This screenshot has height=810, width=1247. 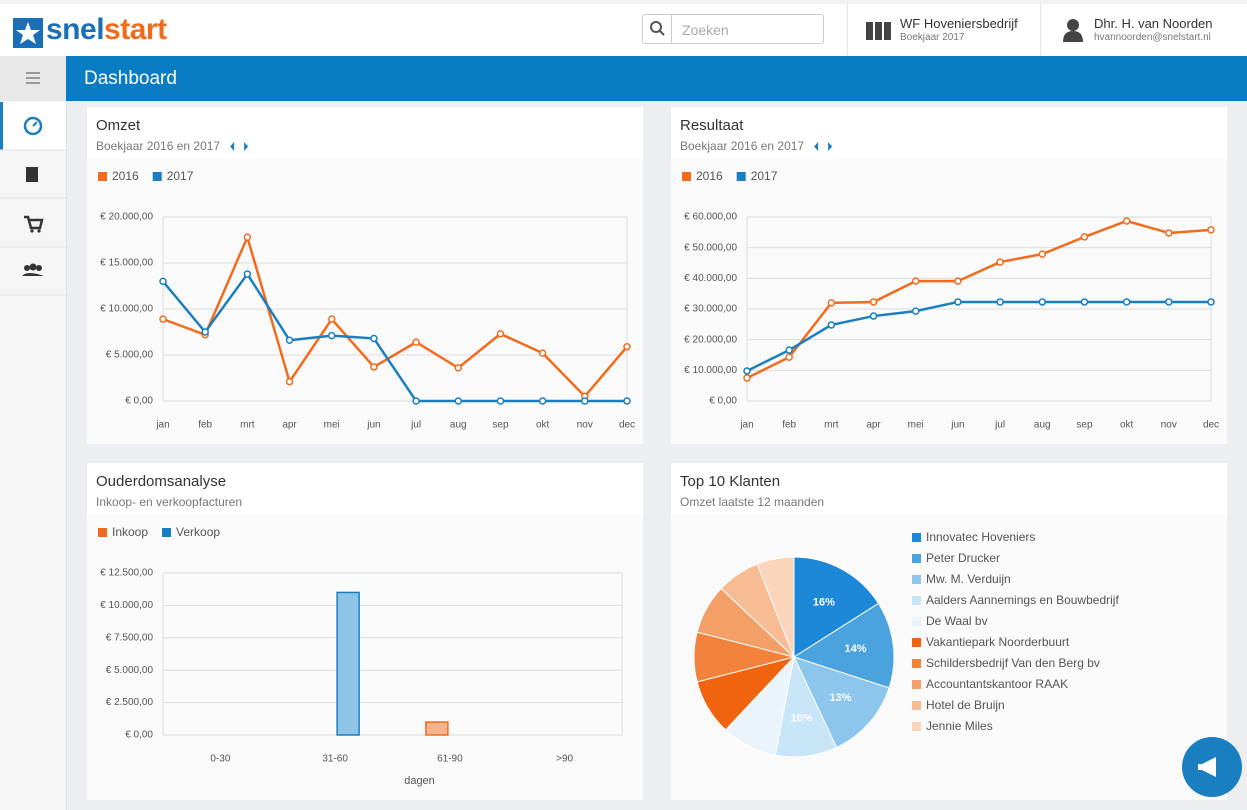 I want to click on x-tick-label: mei, so click(x=916, y=425).